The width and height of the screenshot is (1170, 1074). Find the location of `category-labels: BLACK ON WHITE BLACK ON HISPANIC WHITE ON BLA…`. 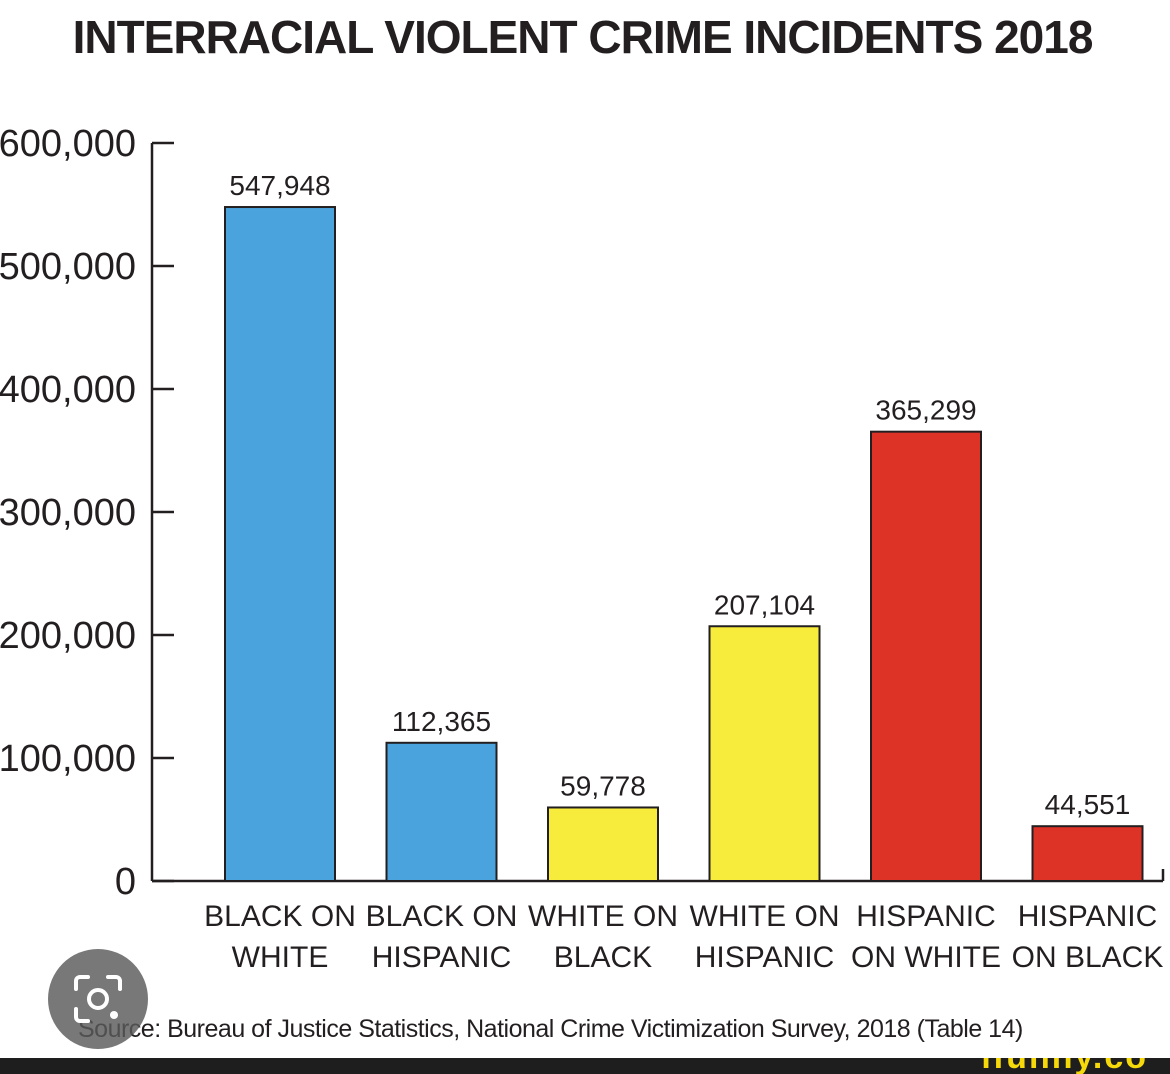

category-labels: BLACK ON WHITE BLACK ON HISPANIC WHITE ON BLA… is located at coordinates (683, 937).